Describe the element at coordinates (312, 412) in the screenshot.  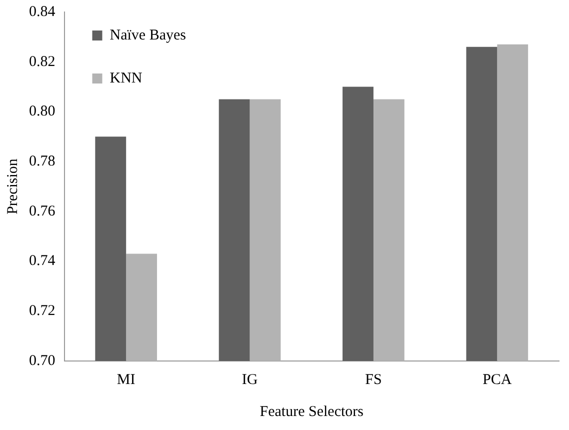
I see `x-axis-title: Feature Selectors` at that location.